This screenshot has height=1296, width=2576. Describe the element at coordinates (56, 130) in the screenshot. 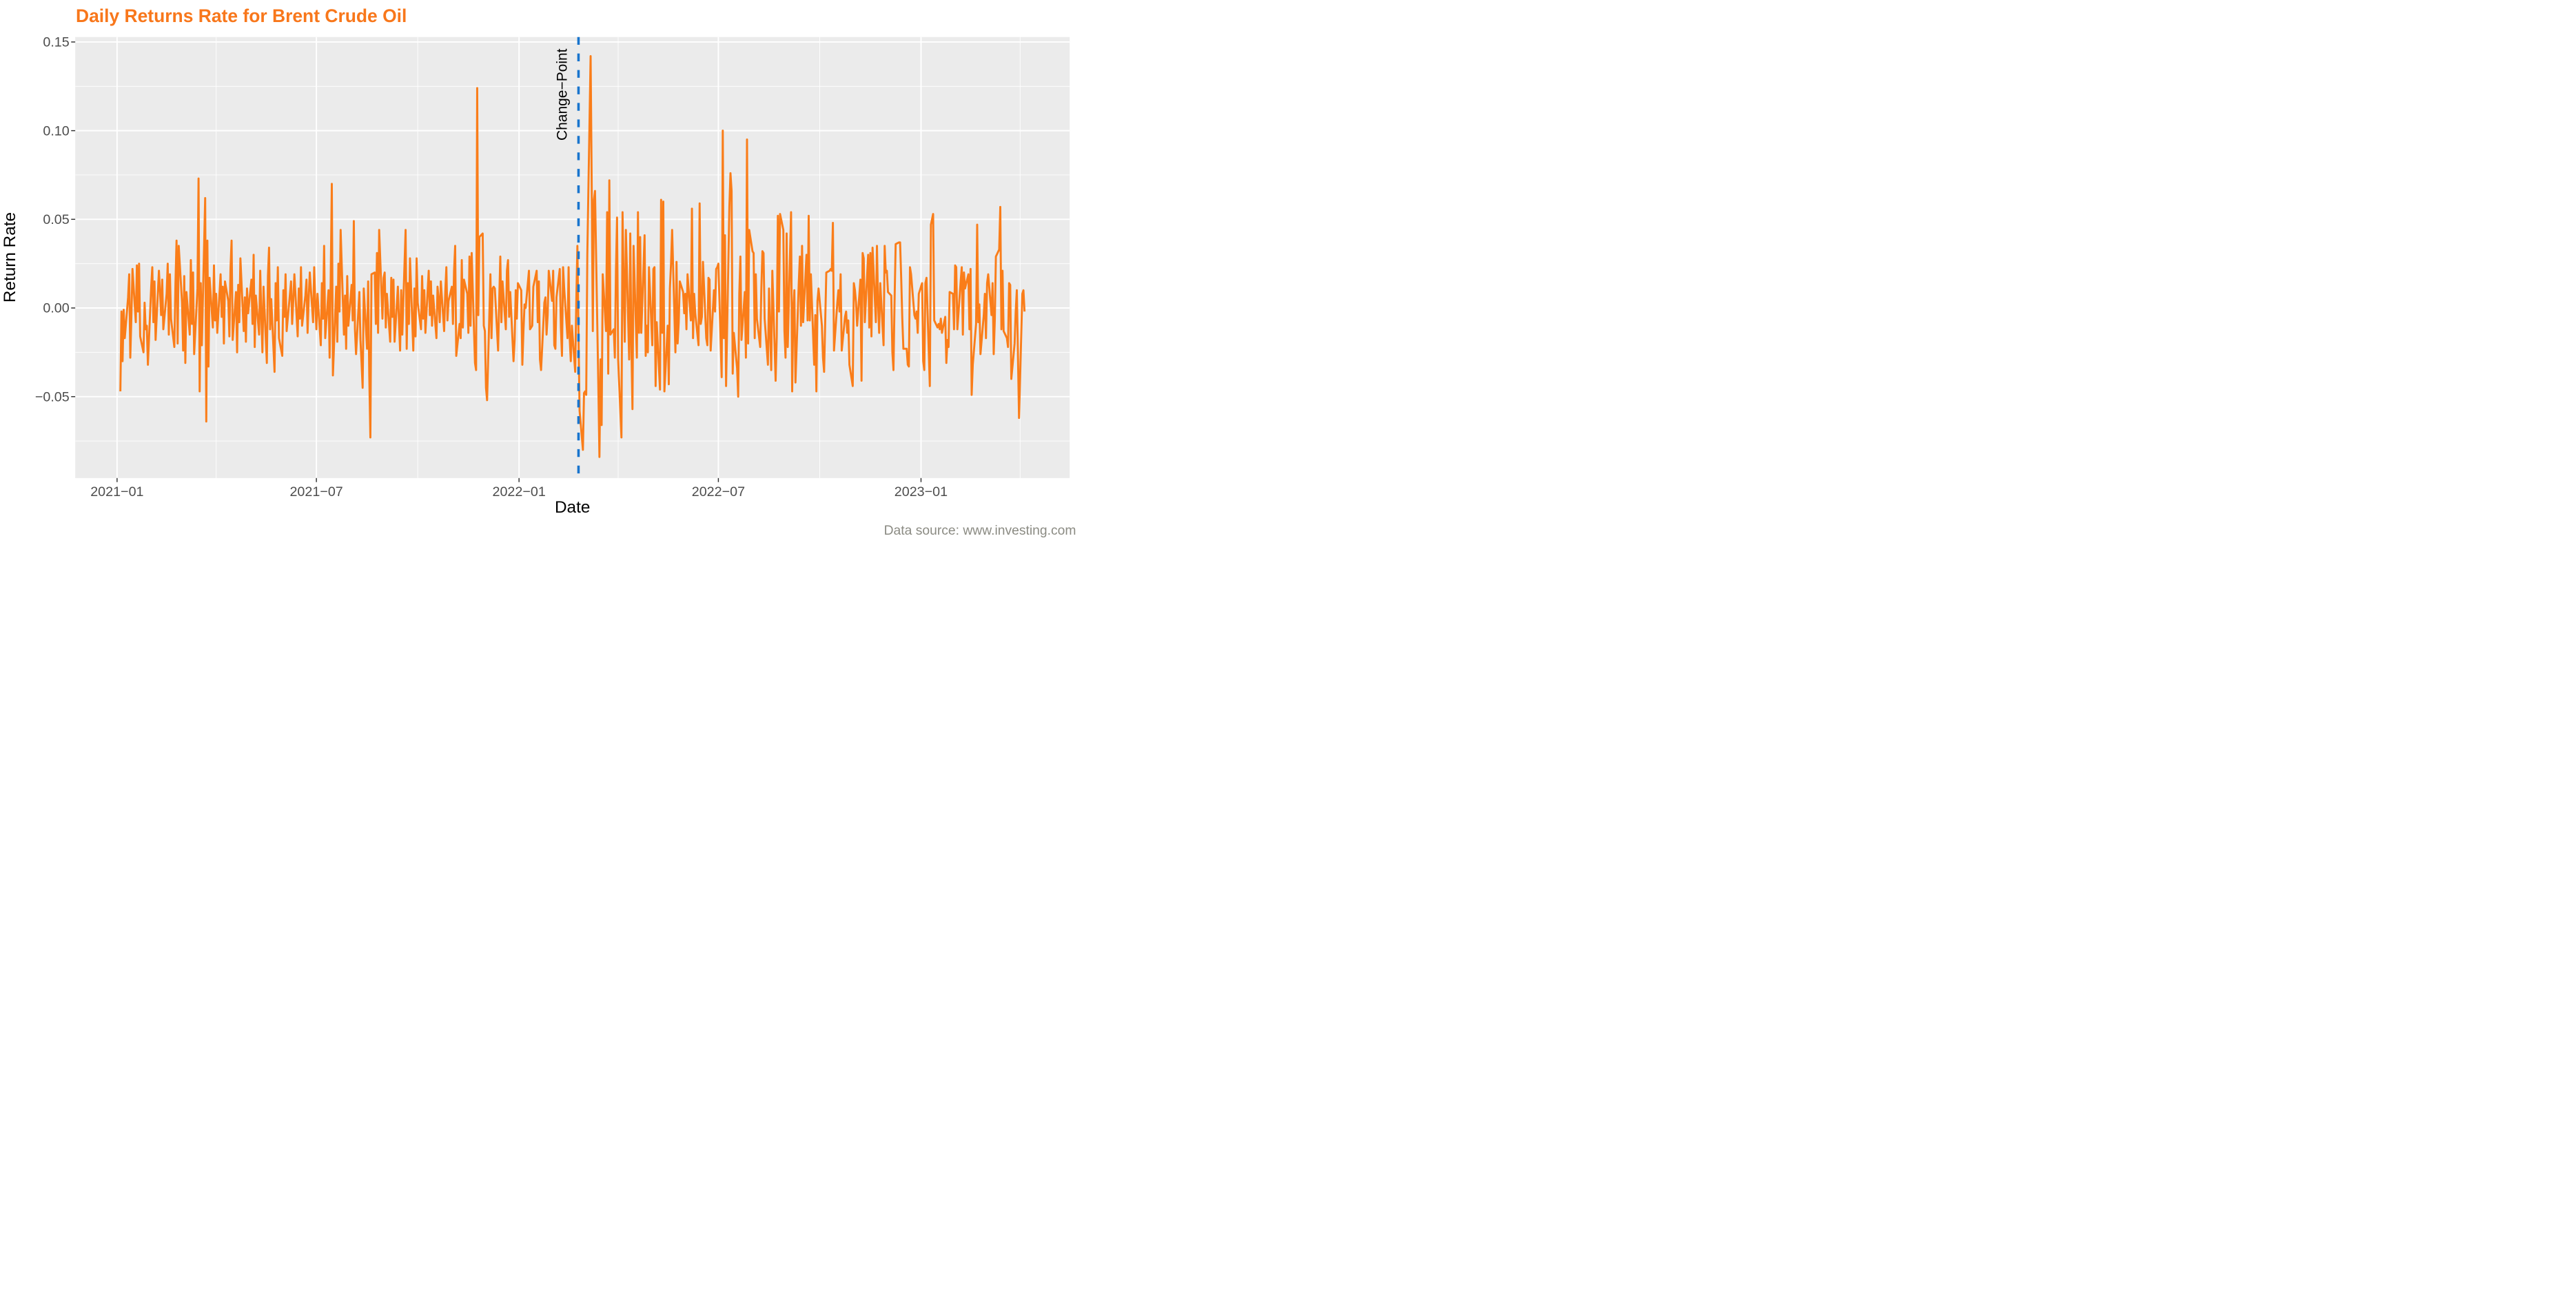

I see `y-tick-label: 0.10` at that location.